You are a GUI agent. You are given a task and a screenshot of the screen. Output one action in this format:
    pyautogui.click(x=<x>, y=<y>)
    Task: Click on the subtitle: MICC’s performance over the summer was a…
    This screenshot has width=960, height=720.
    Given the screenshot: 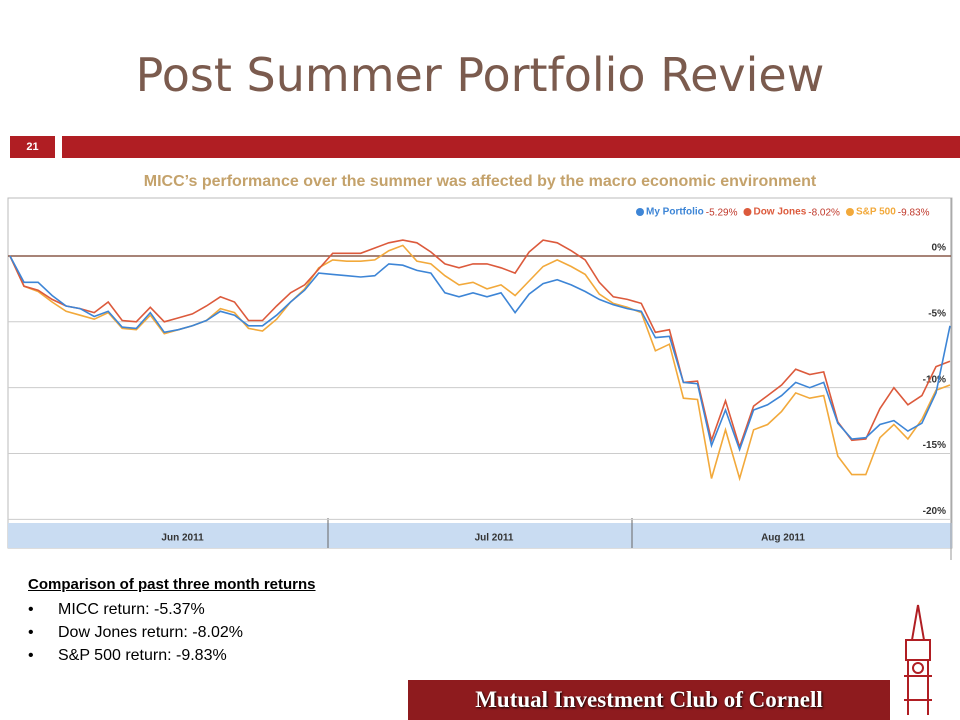 What is the action you would take?
    pyautogui.click(x=480, y=181)
    